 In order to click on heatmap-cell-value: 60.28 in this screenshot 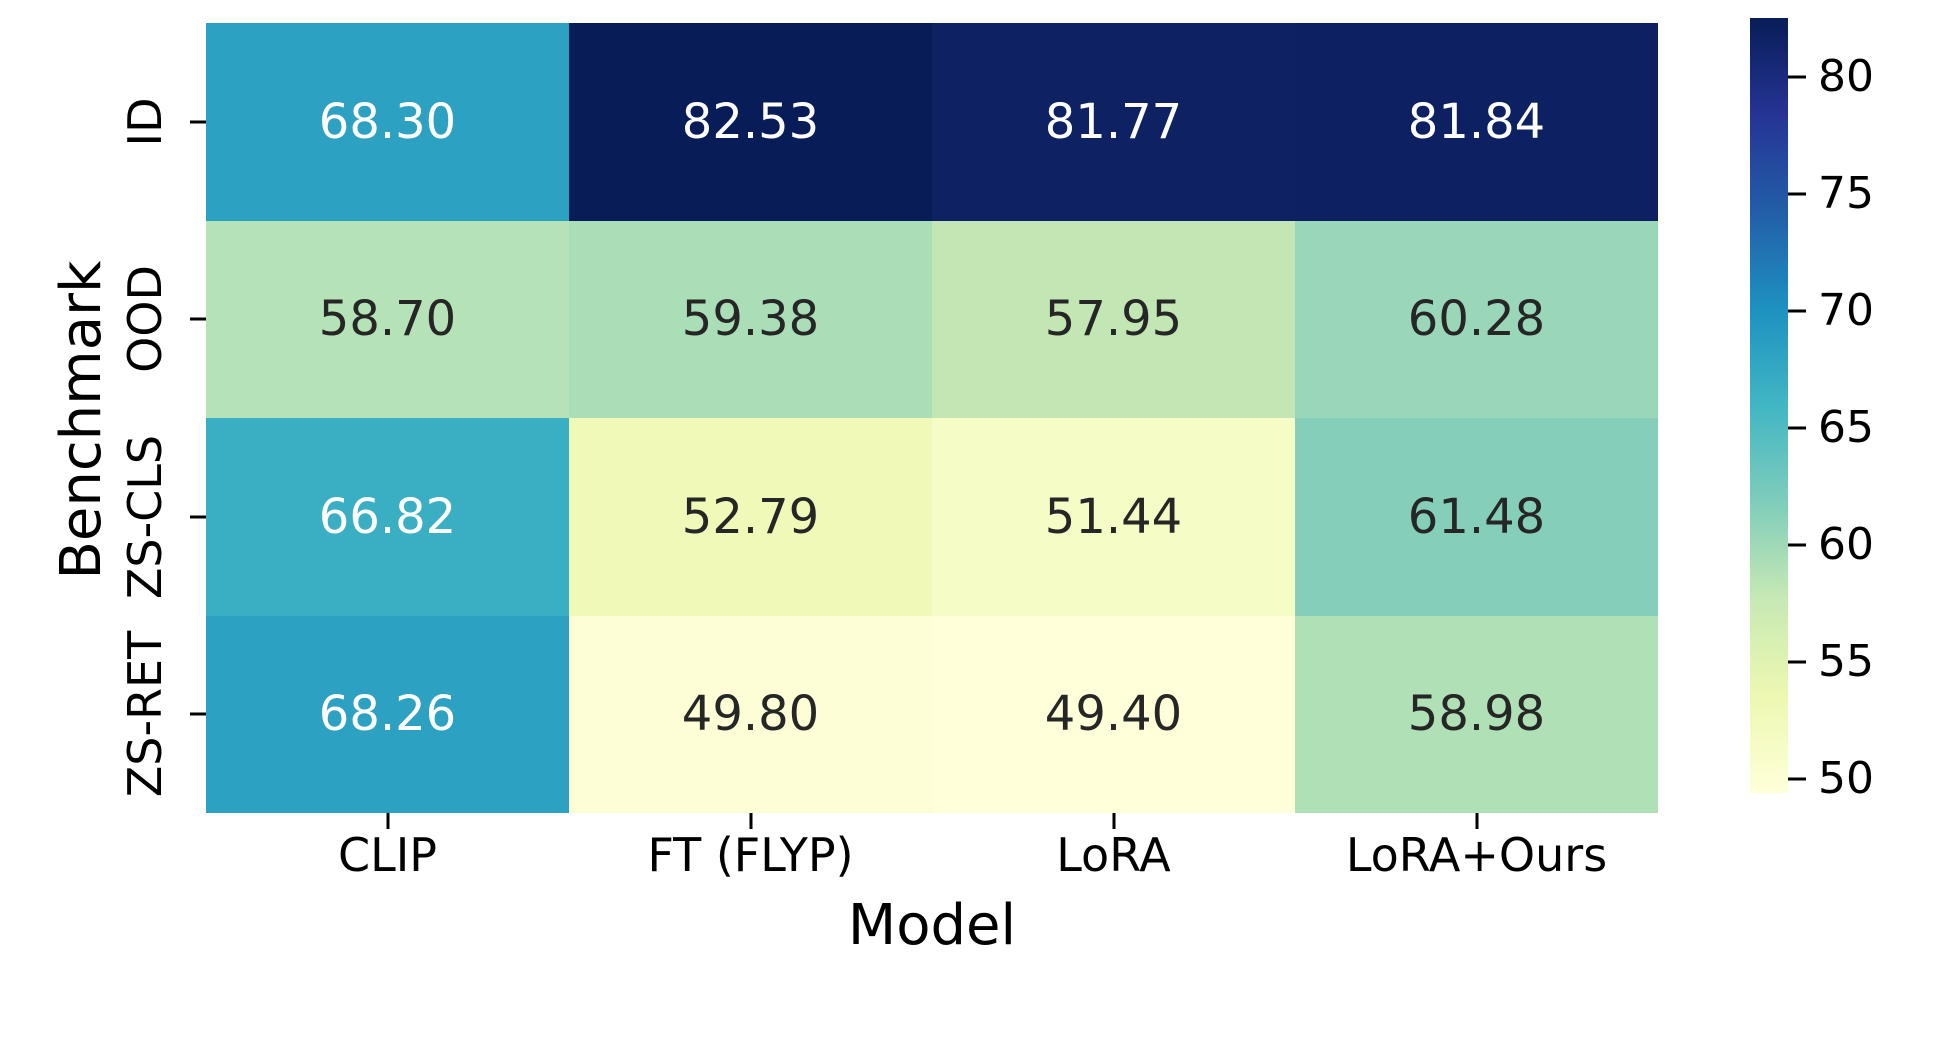, I will do `click(1476, 319)`.